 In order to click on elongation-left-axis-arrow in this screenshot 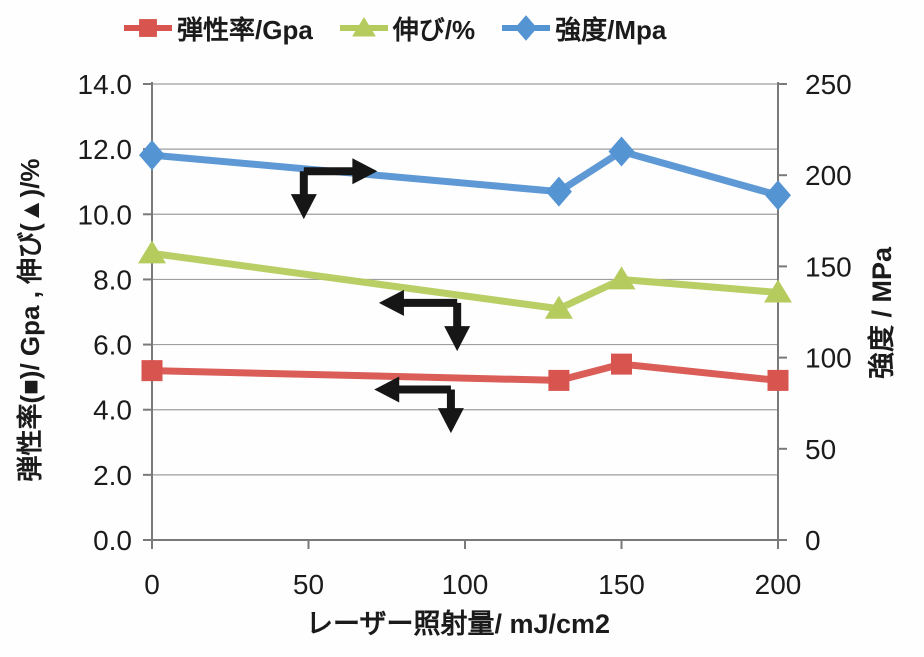, I will do `click(424, 320)`.